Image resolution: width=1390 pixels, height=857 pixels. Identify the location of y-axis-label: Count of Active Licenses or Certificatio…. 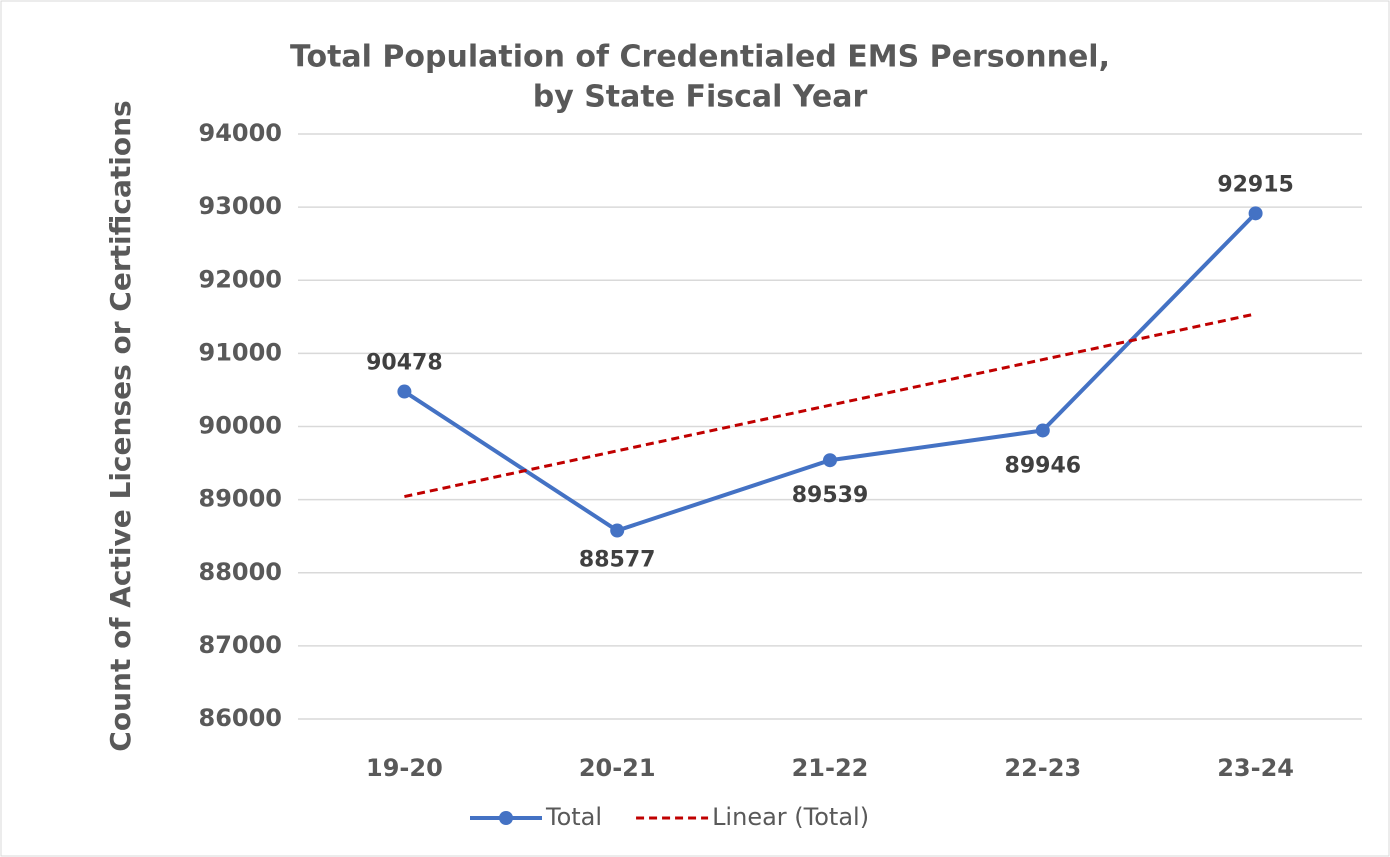
(120, 425).